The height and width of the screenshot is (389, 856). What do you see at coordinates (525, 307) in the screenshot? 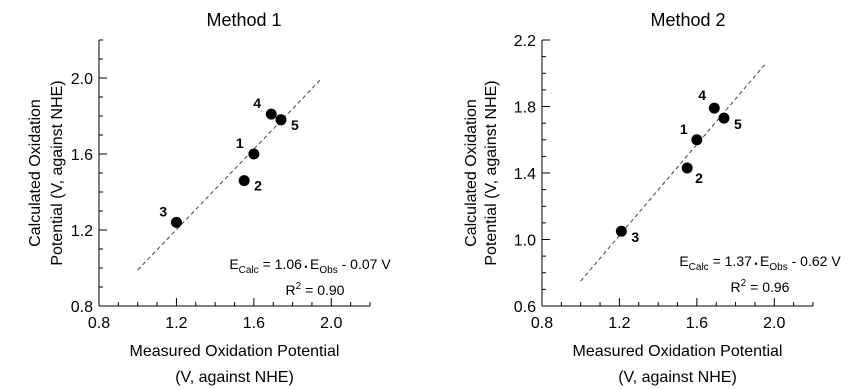
I see `y-tick-label: 0.6` at bounding box center [525, 307].